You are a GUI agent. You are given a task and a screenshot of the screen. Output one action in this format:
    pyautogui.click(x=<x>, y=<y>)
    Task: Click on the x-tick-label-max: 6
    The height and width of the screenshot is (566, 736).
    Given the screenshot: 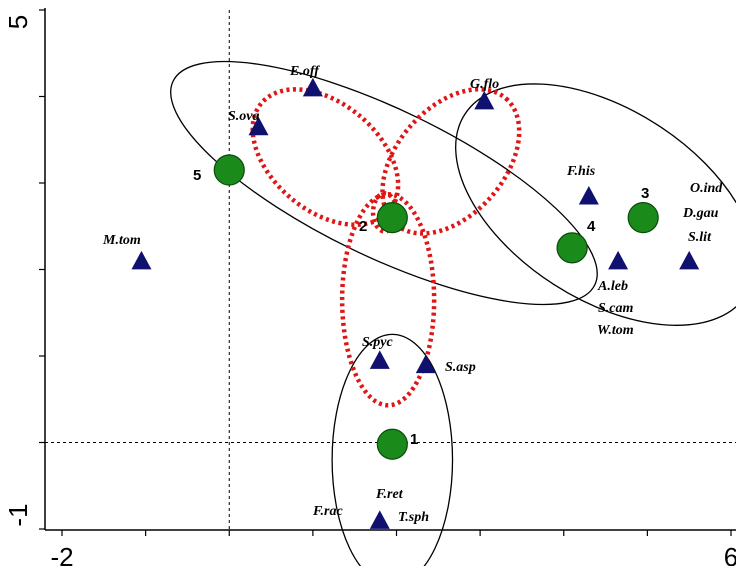 What is the action you would take?
    pyautogui.click(x=730, y=554)
    